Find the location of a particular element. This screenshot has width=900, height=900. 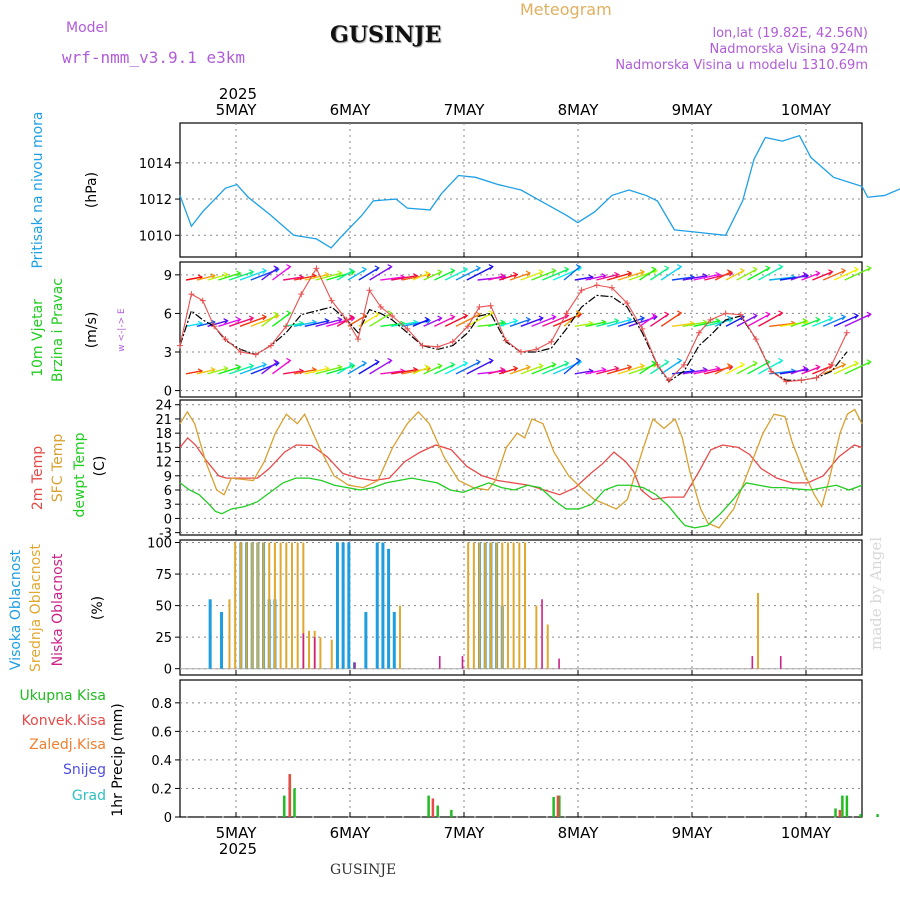

pressure-title: Pritisak na nivou mora is located at coordinates (38, 189).